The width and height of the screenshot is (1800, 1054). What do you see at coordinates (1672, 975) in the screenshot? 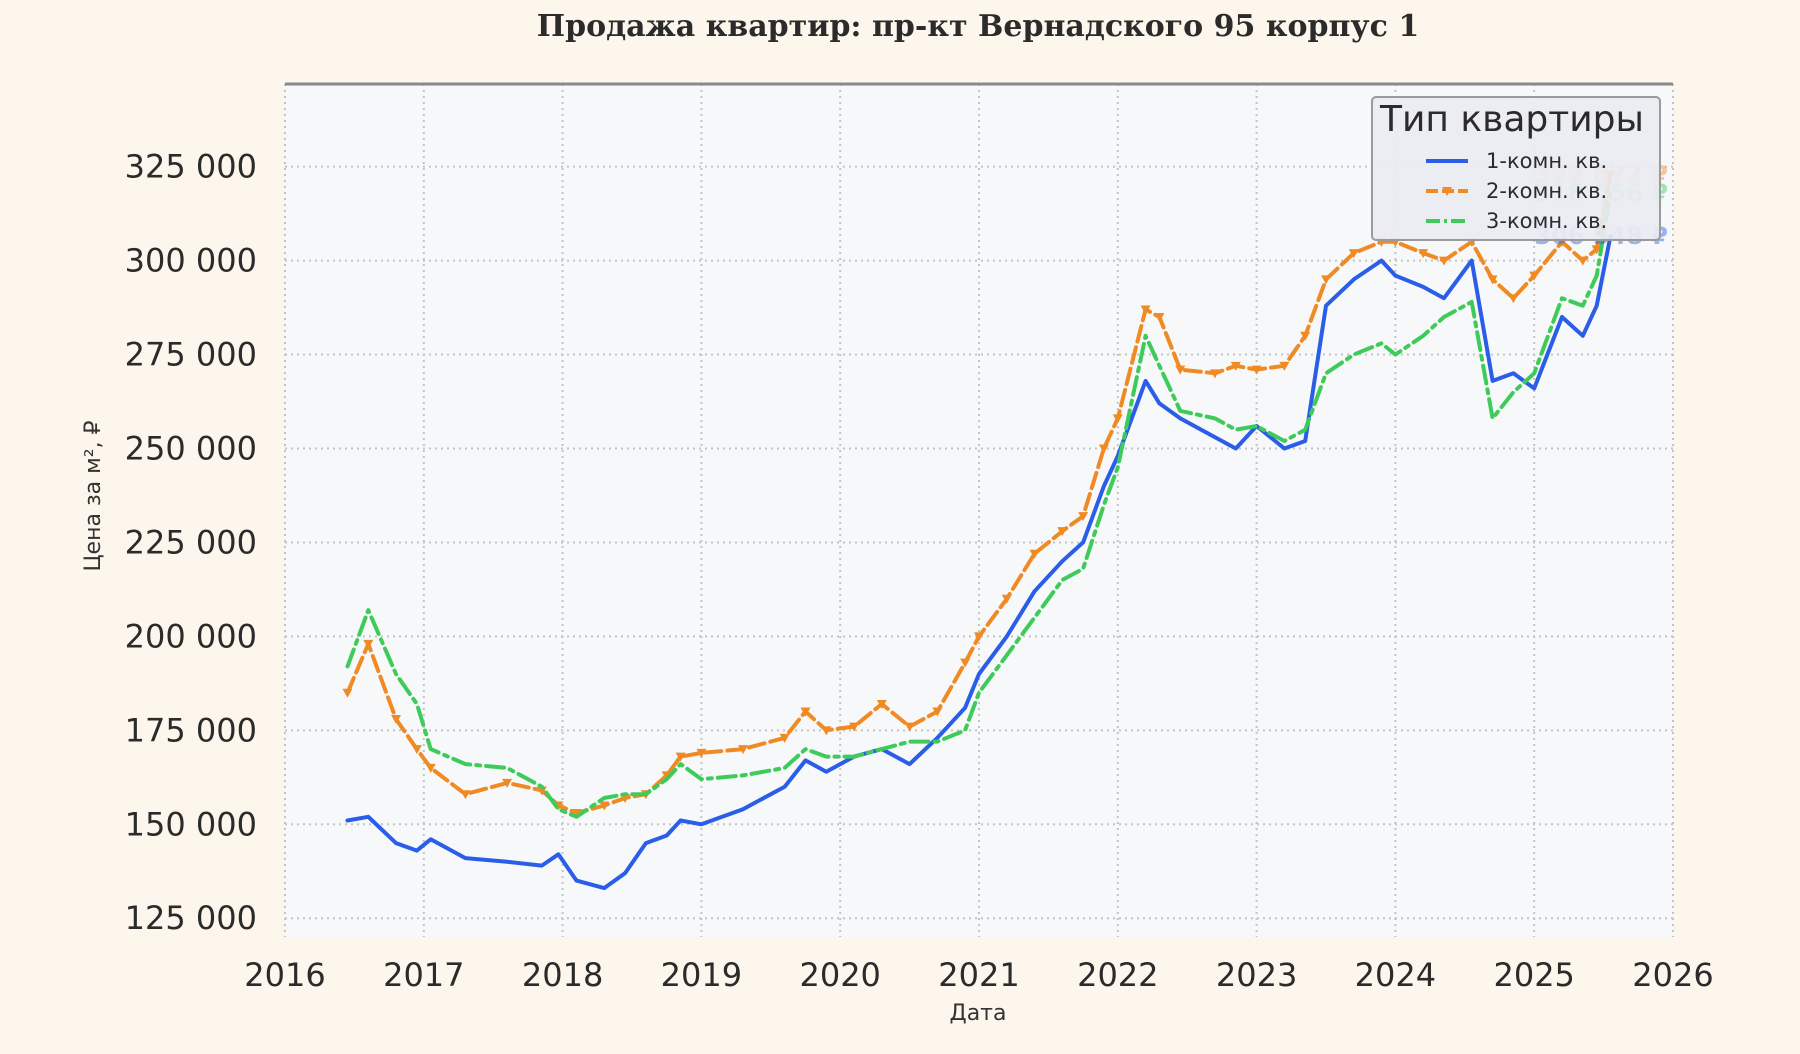
I see `x-tick-label: 2026` at bounding box center [1672, 975].